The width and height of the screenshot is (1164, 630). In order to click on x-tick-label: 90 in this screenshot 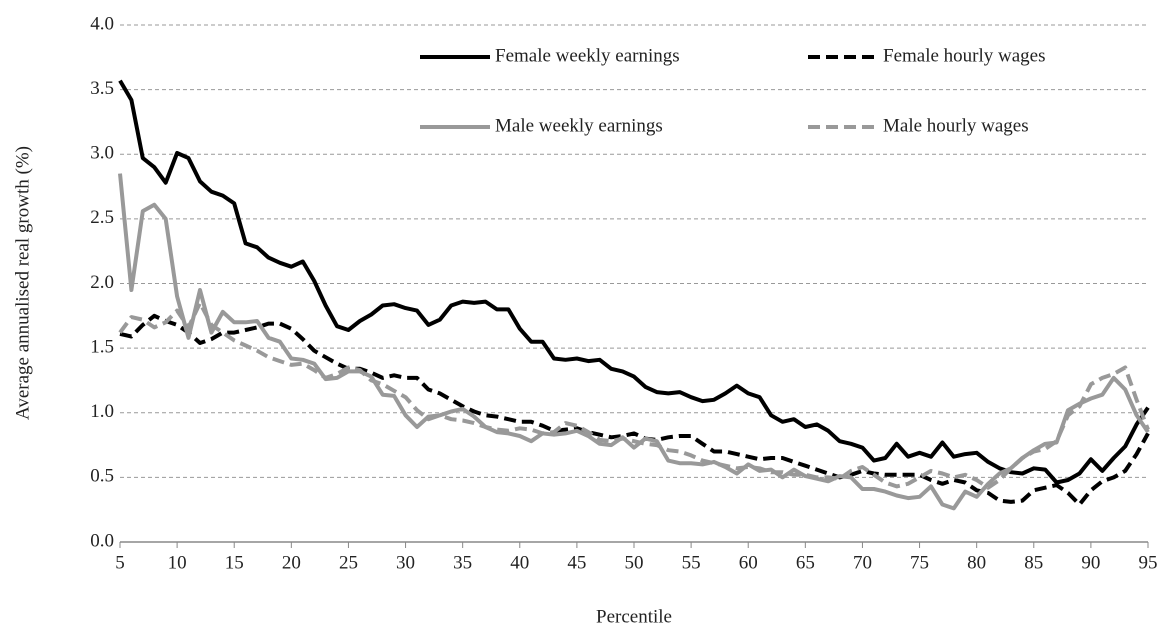, I will do `click(1090, 562)`.